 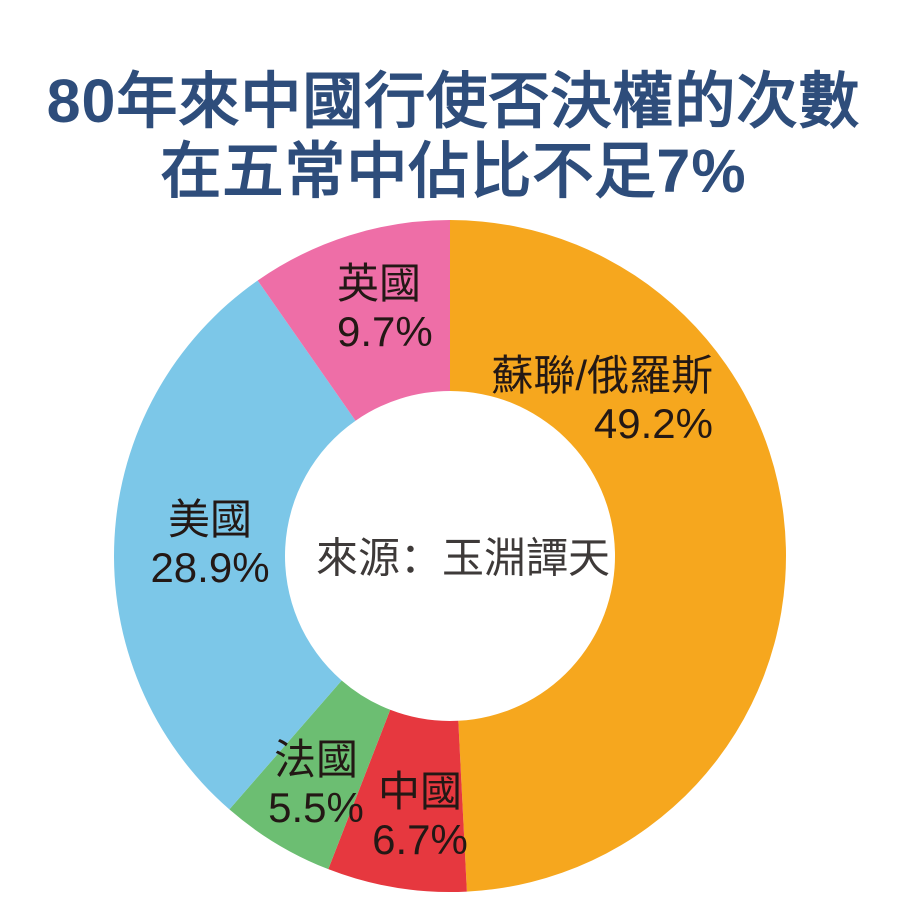 I want to click on segment-label-france: 法國 5.5%, so click(x=316, y=784).